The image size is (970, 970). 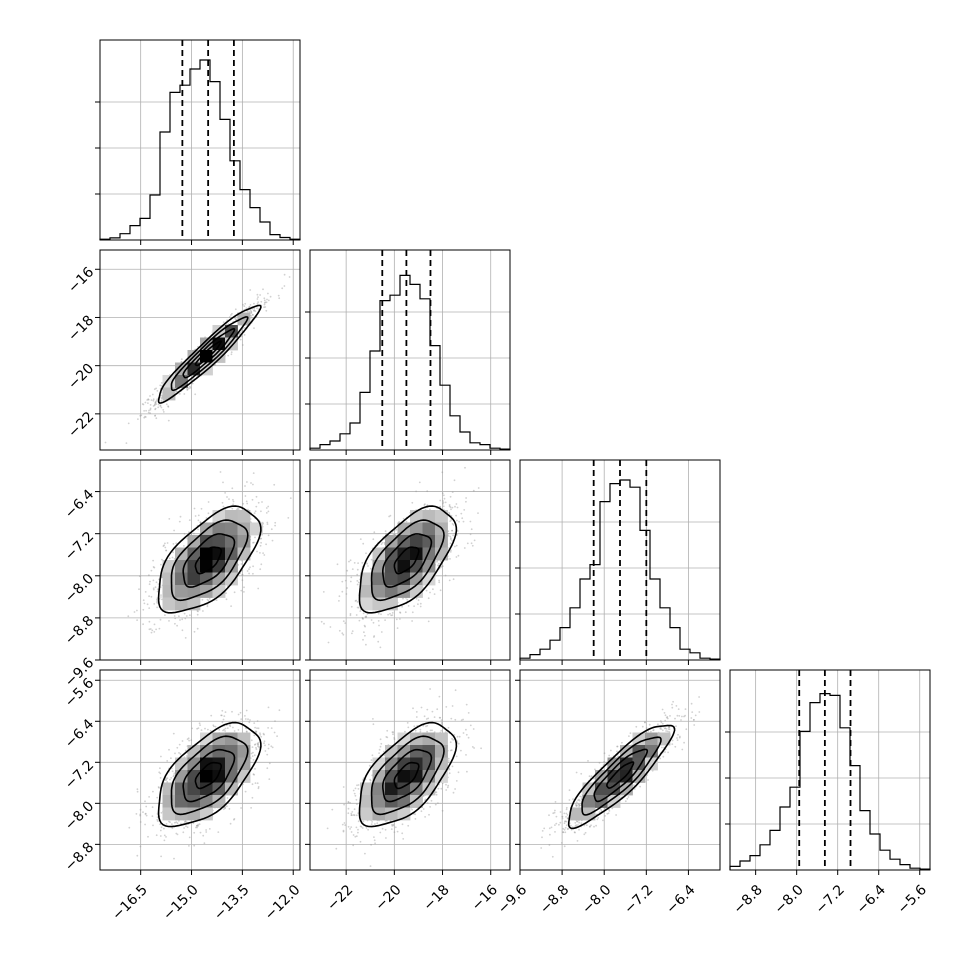 I want to click on panel-body, so click(x=209, y=555).